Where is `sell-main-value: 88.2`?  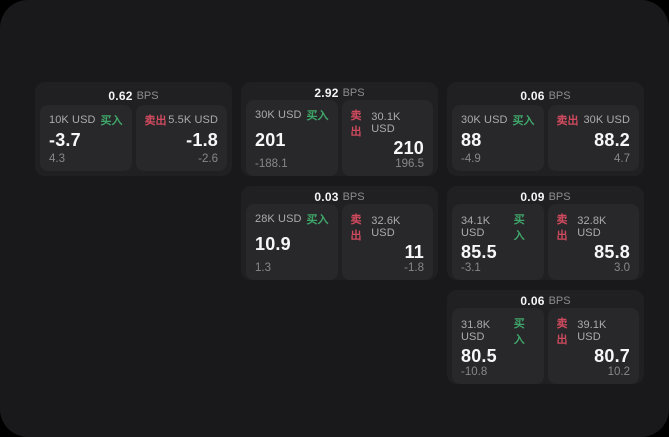
sell-main-value: 88.2 is located at coordinates (612, 140).